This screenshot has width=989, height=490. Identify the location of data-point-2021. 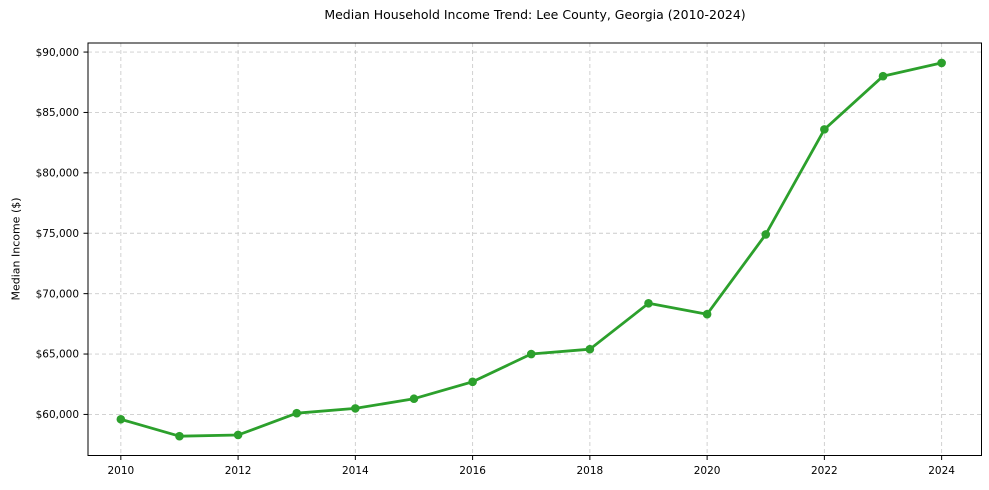
(766, 234).